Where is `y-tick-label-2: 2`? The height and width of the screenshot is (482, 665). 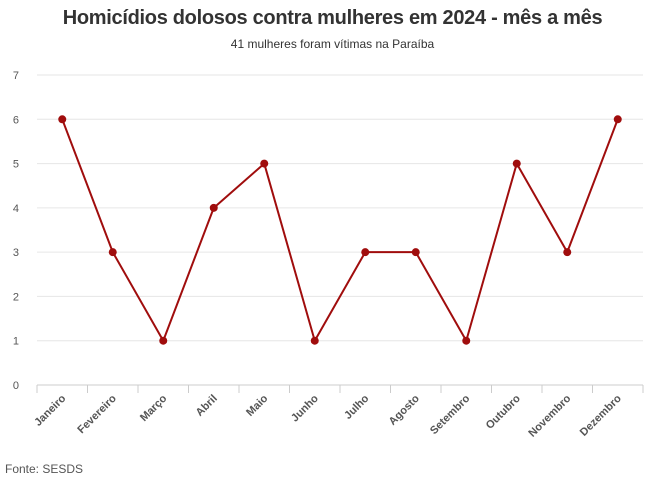 y-tick-label-2: 2 is located at coordinates (16, 297).